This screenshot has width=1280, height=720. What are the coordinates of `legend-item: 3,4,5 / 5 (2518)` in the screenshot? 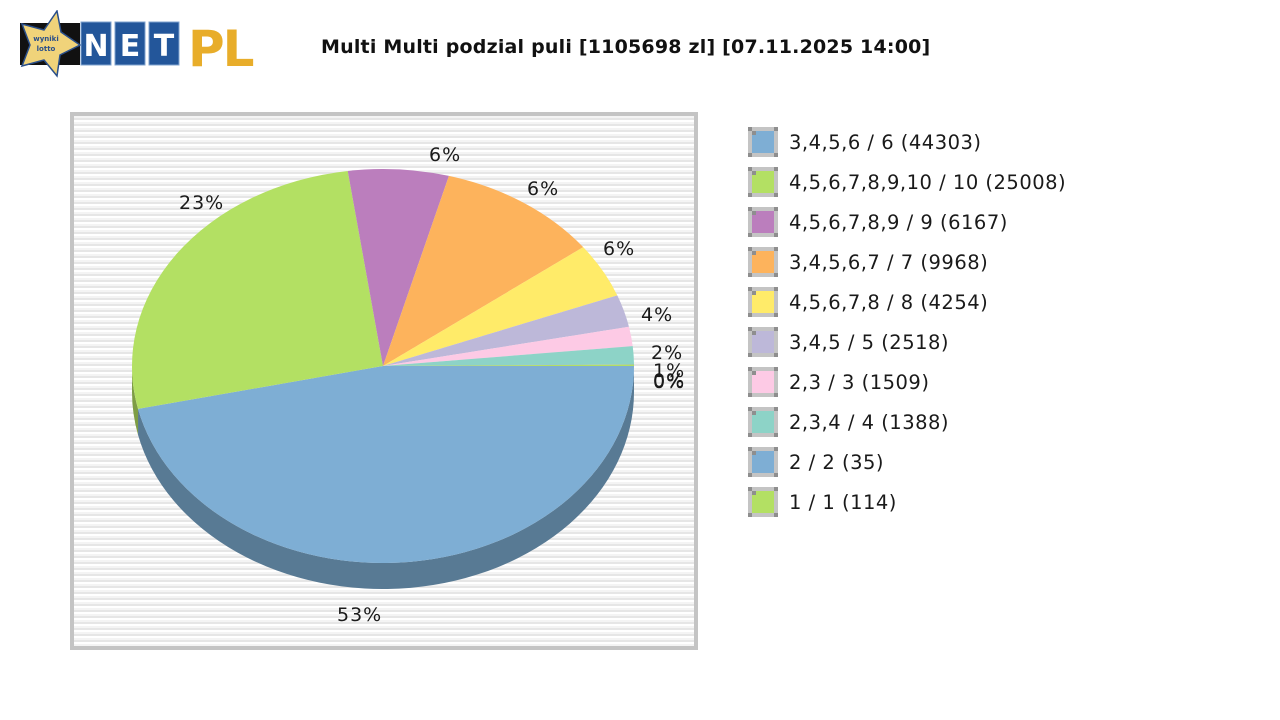 It's located at (907, 342).